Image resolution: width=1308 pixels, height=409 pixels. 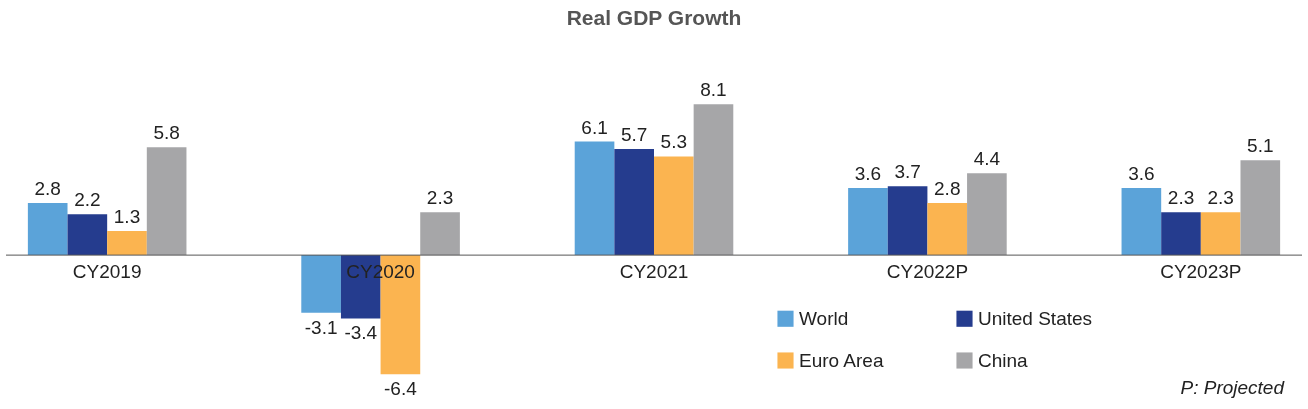 What do you see at coordinates (987, 159) in the screenshot?
I see `data-label: 4.4` at bounding box center [987, 159].